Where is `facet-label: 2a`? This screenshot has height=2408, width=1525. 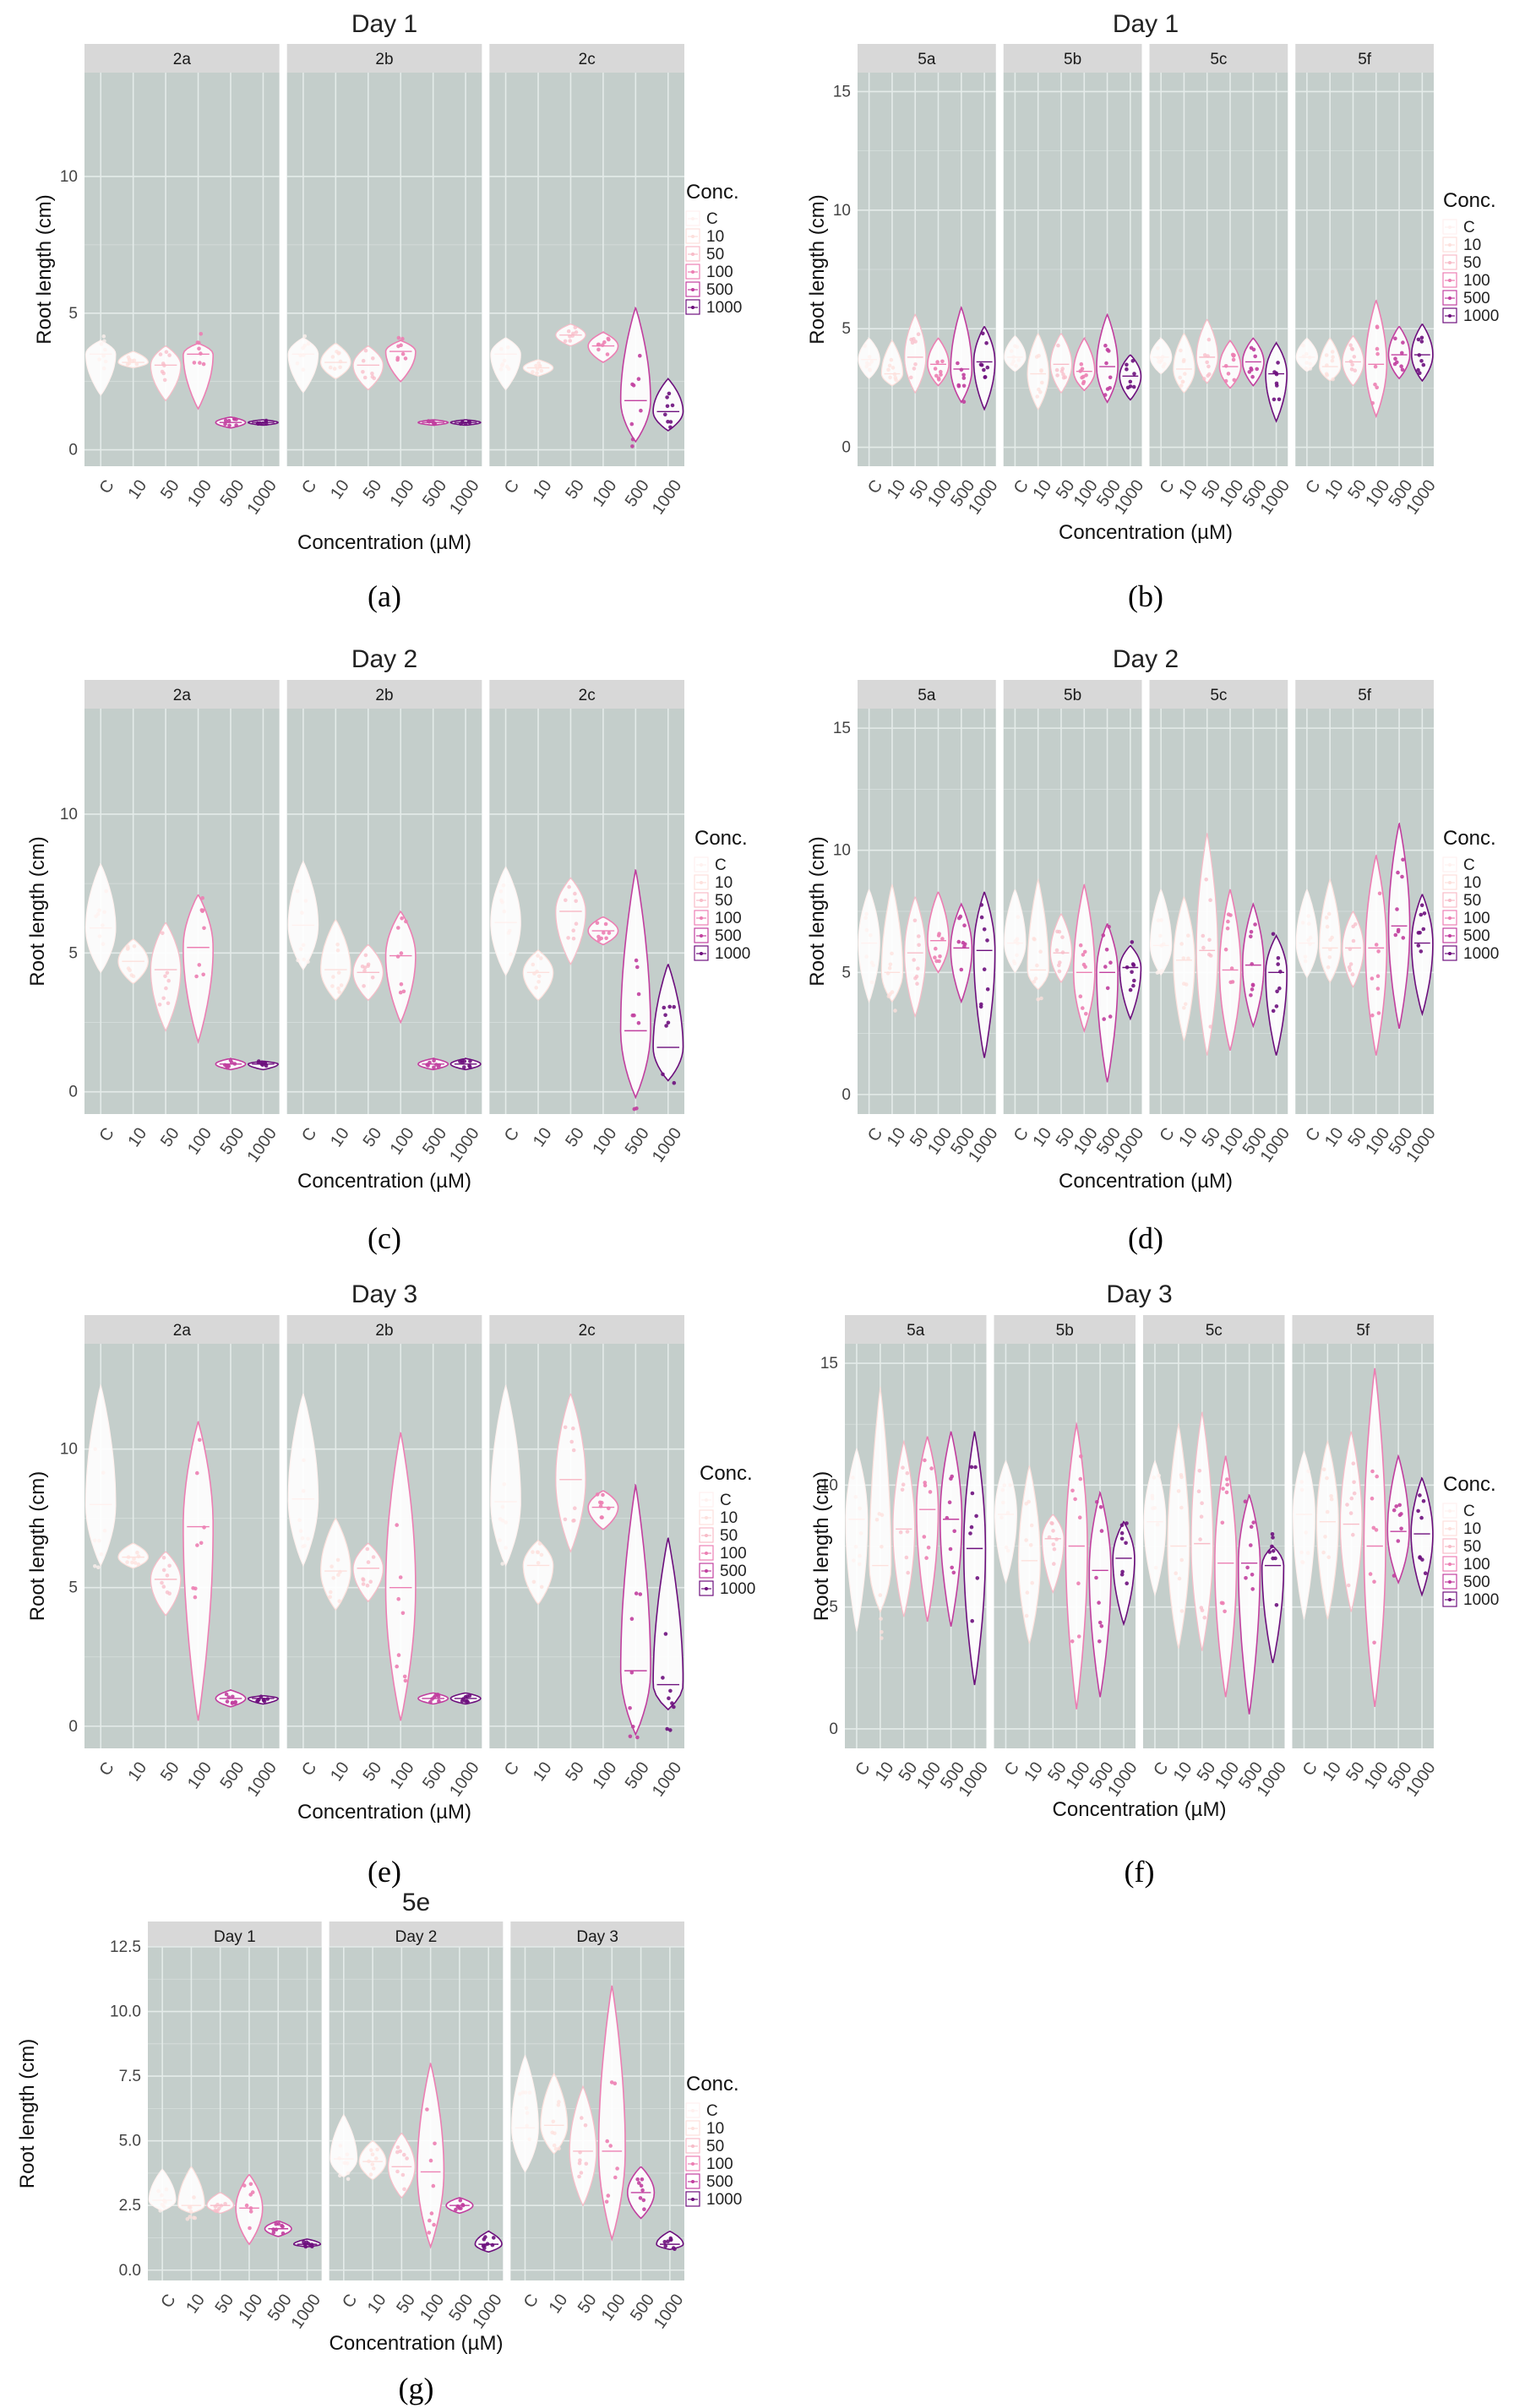
facet-label: 2a is located at coordinates (182, 1331).